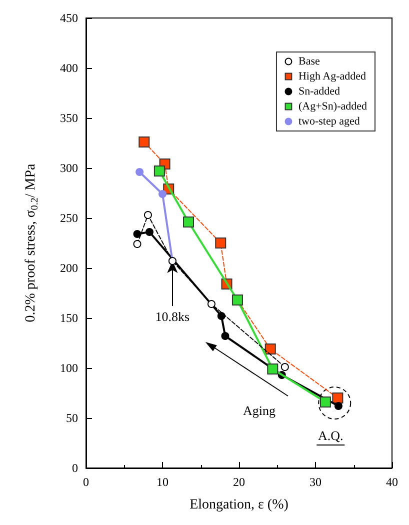 The image size is (409, 525). What do you see at coordinates (69, 218) in the screenshot?
I see `y-tick-label: 250` at bounding box center [69, 218].